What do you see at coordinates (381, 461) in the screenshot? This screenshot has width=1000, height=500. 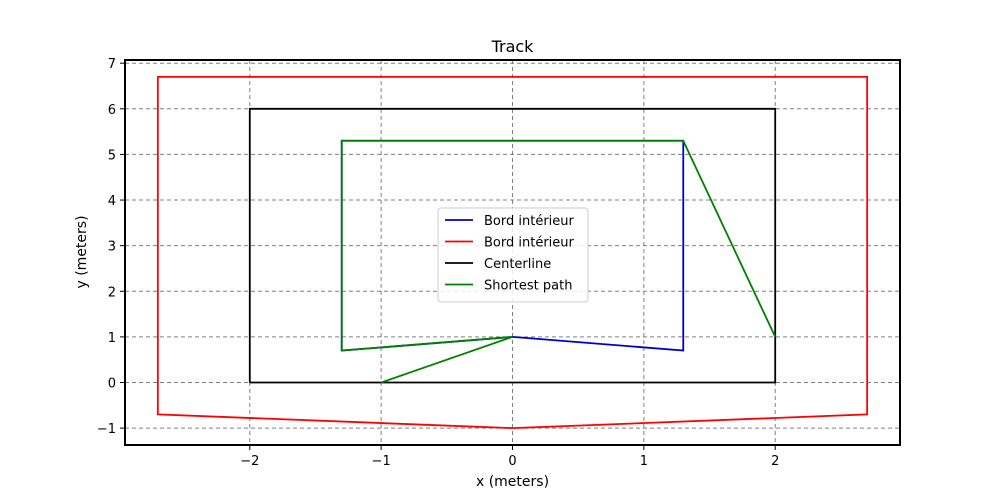 I see `x-tick-label: −1` at bounding box center [381, 461].